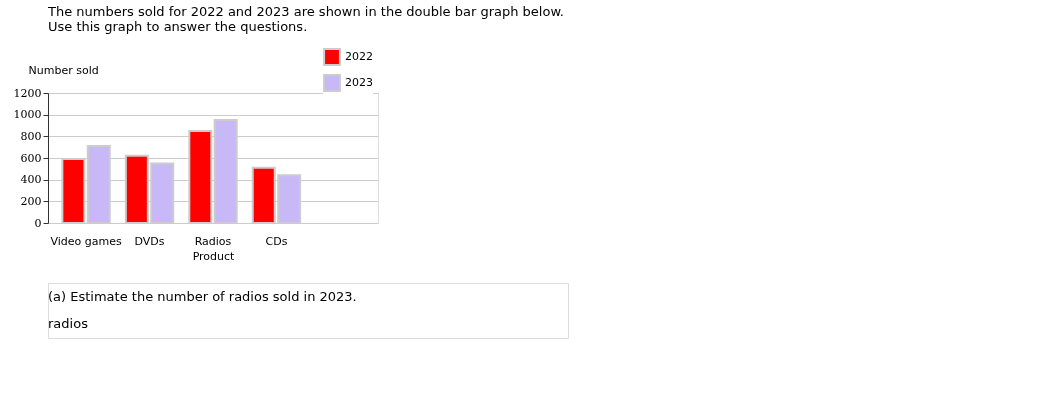 The width and height of the screenshot is (1062, 407). What do you see at coordinates (178, 26) in the screenshot?
I see `text: Use this graph to answer the questions.` at bounding box center [178, 26].